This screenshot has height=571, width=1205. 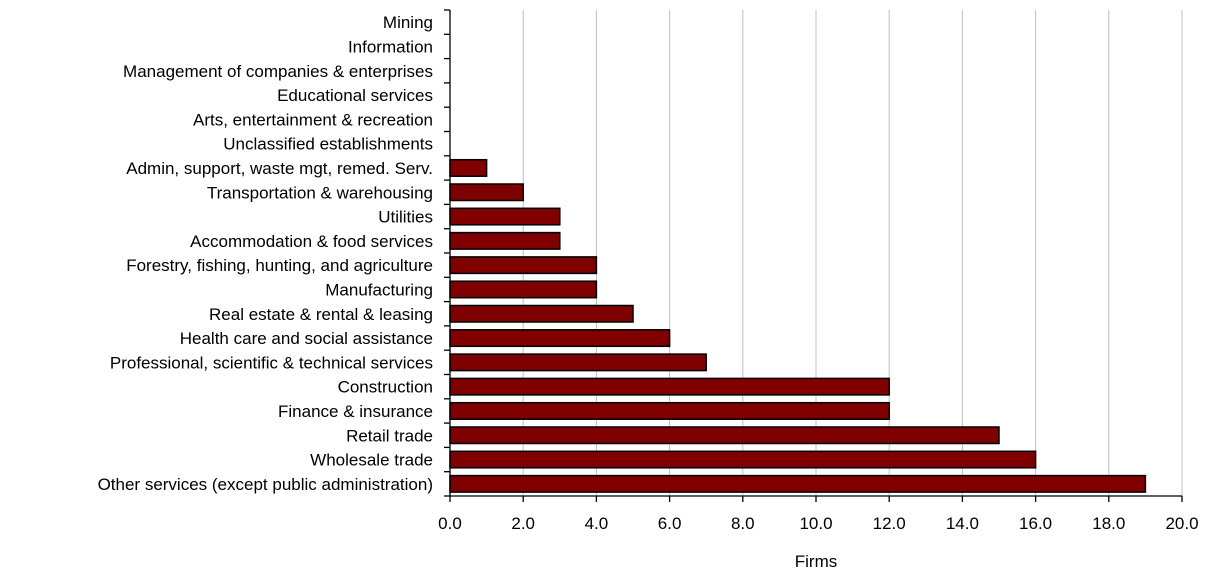 I want to click on x-tick-labels: 0.0 2.0 4.0 6.0 8.0 10.0 12.0 14.0 16.0 18.0 20.0, so click(x=818, y=523).